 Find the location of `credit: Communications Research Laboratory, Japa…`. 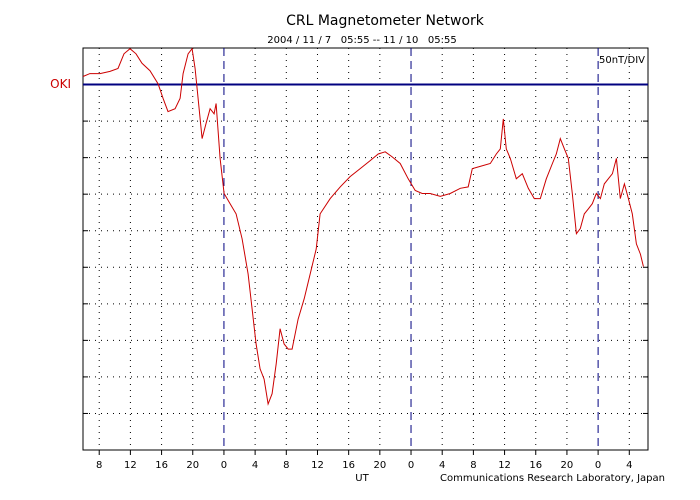

credit: Communications Research Laboratory, Japa… is located at coordinates (552, 478).